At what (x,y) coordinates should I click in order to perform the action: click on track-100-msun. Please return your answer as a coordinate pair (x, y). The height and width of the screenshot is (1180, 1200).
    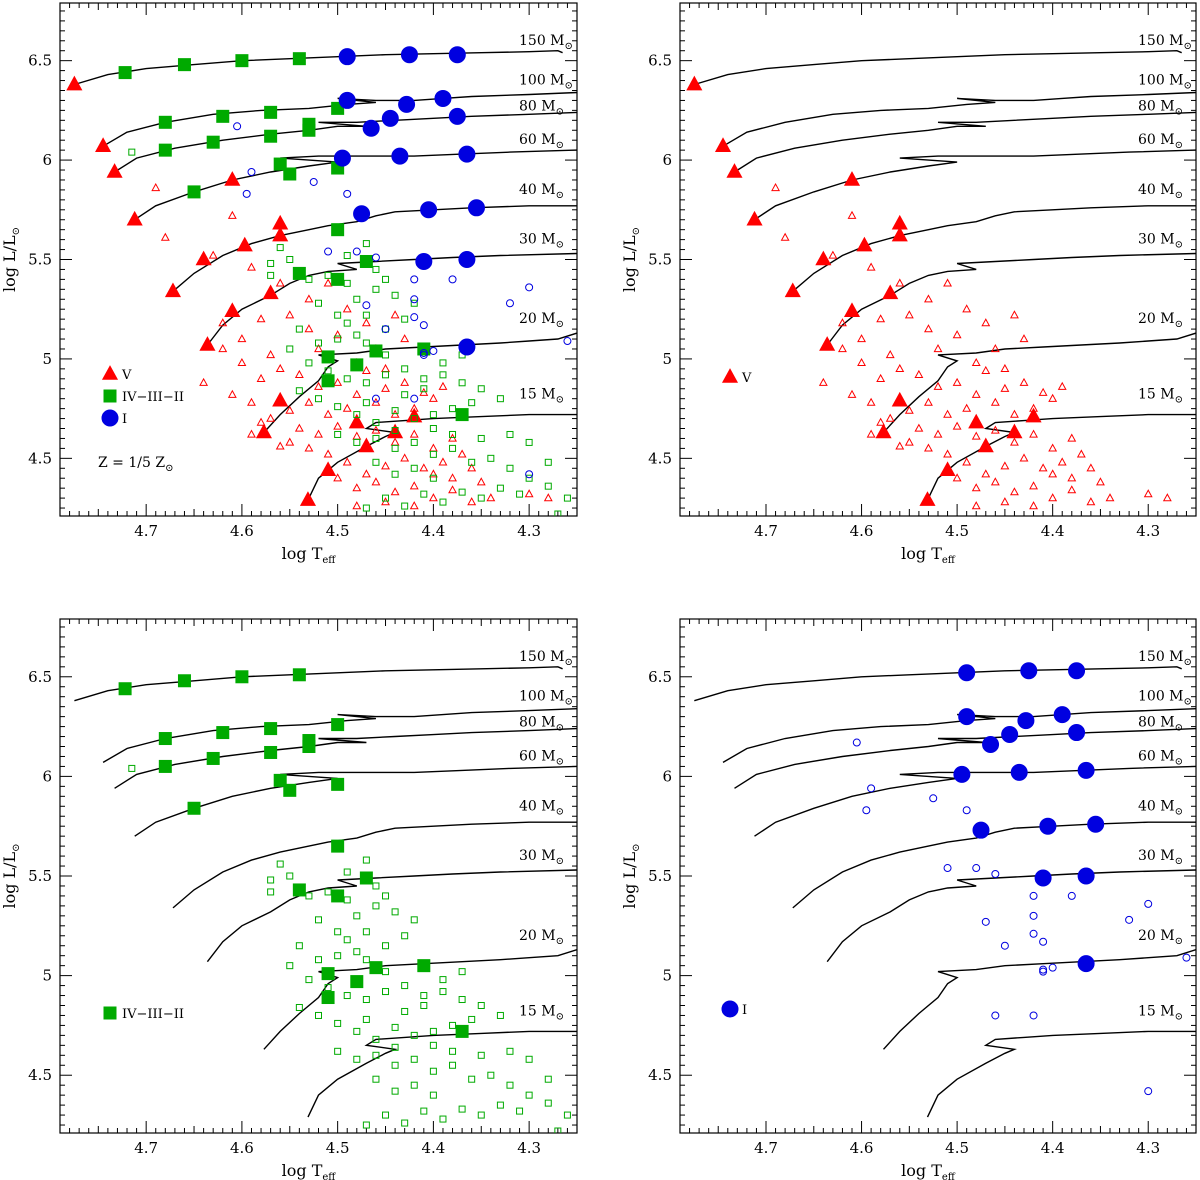
    Looking at the image, I should click on (959, 119).